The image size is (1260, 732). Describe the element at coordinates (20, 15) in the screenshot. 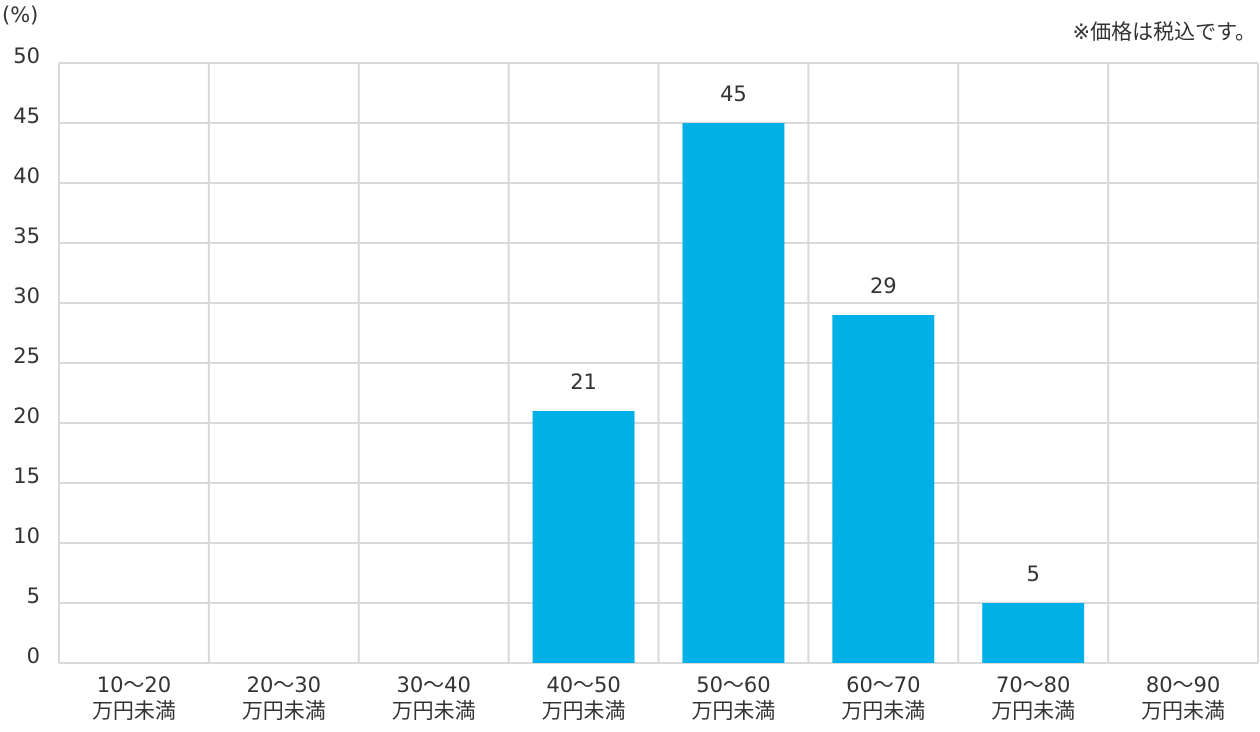

I see `y-axis-unit: (%)` at that location.